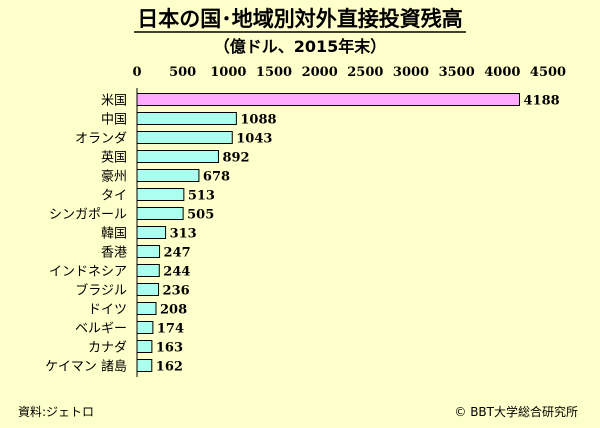 This screenshot has height=428, width=600. Describe the element at coordinates (177, 253) in the screenshot. I see `value-label: 247` at that location.